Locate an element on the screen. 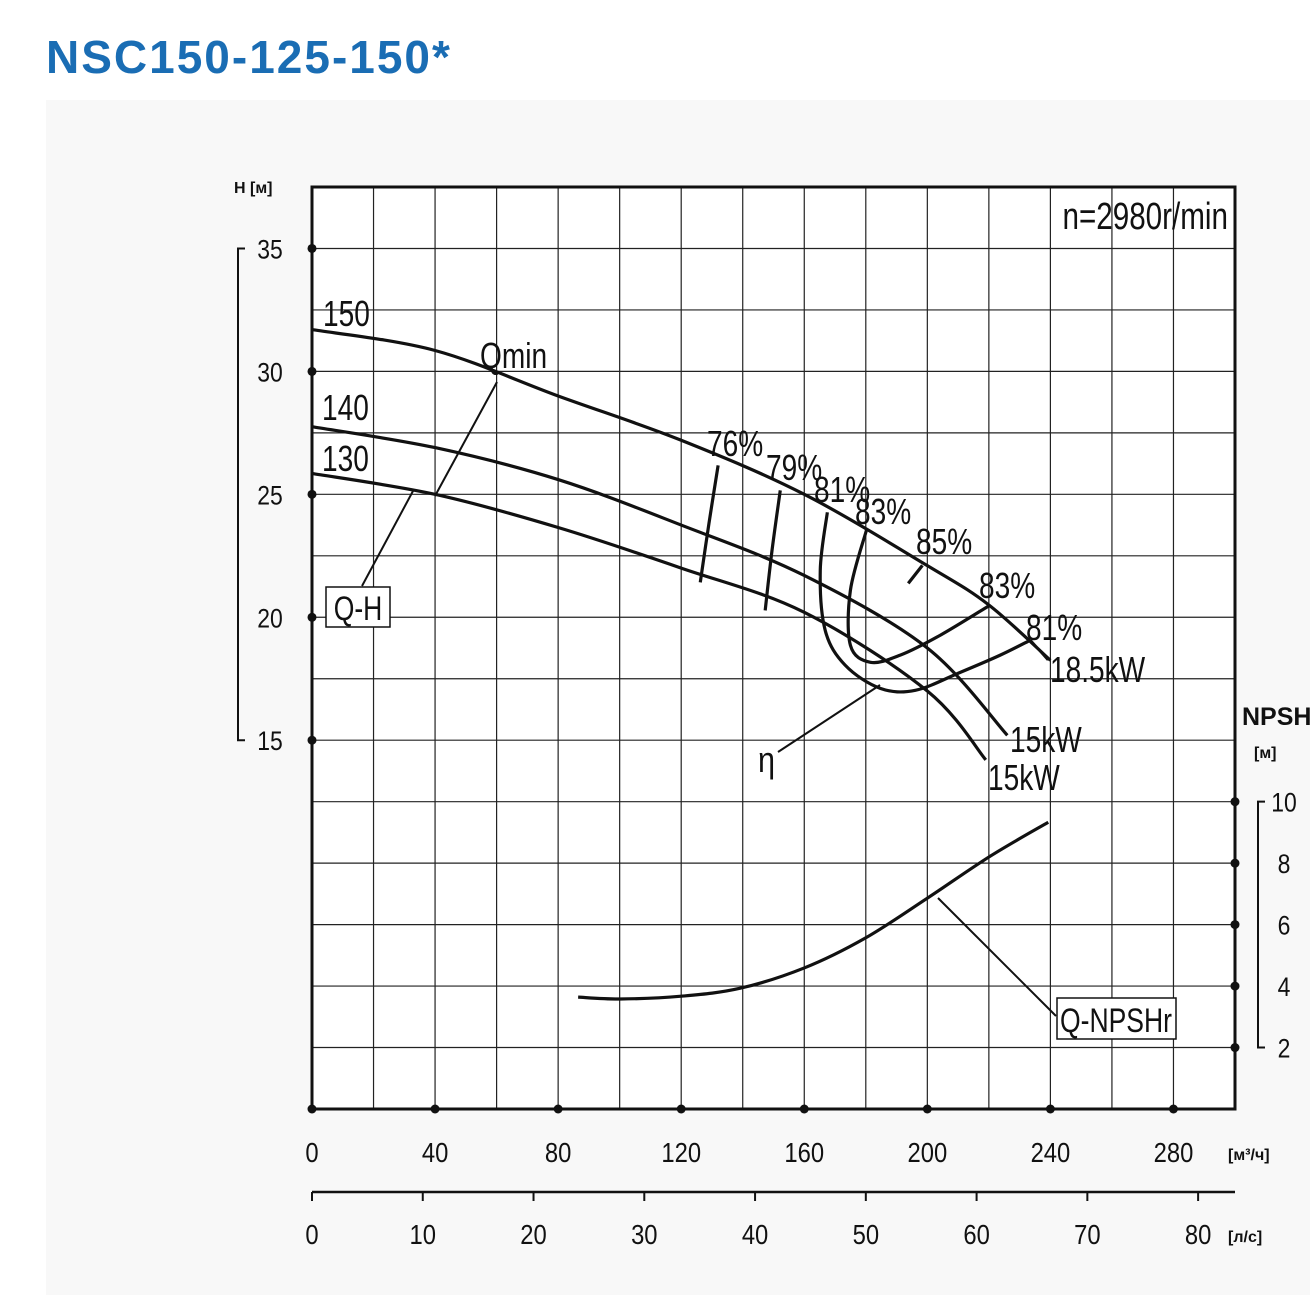 Image resolution: width=1310 pixels, height=1295 pixels. x2-tick-label: 40 is located at coordinates (755, 1234).